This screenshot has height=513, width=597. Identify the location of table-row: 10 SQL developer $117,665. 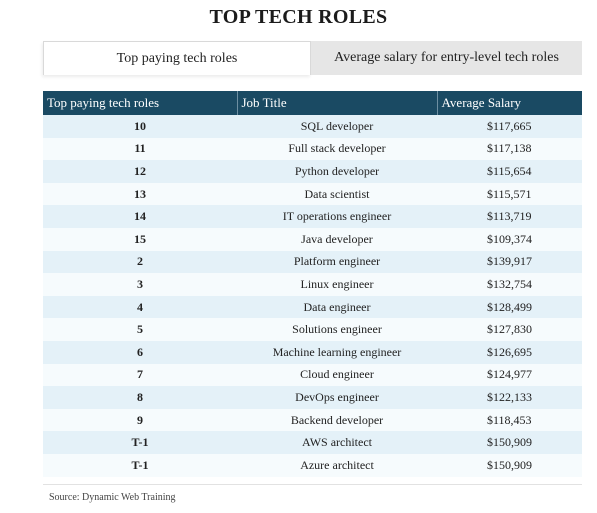
(312, 126).